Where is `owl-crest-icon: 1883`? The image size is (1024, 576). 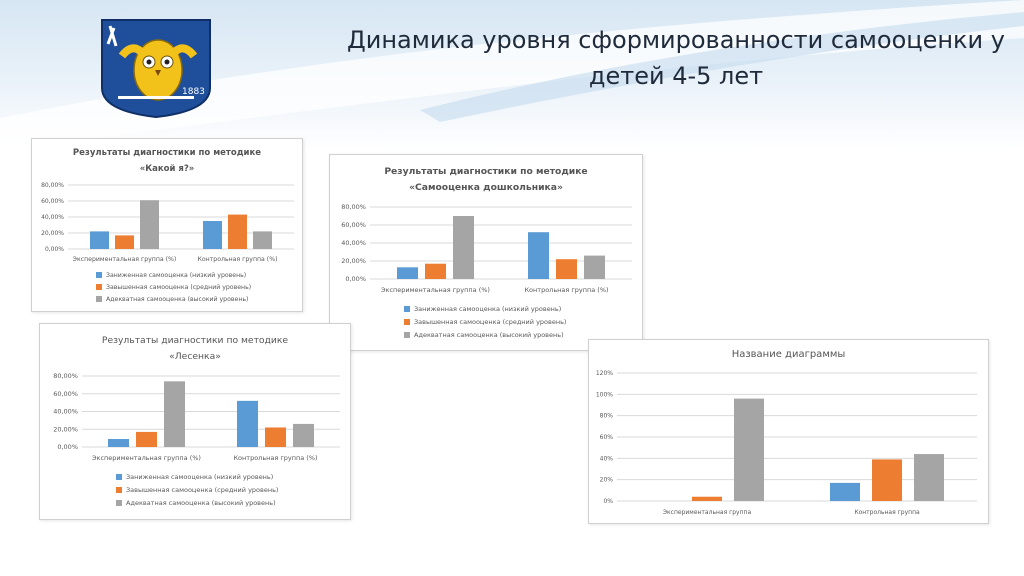
owl-crest-icon: 1883 is located at coordinates (156, 68).